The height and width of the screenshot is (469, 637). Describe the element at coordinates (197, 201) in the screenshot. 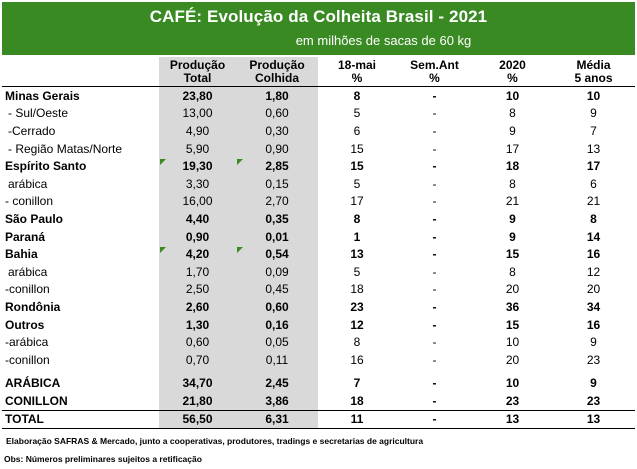

I see `cell-producao-total: 16,00` at that location.